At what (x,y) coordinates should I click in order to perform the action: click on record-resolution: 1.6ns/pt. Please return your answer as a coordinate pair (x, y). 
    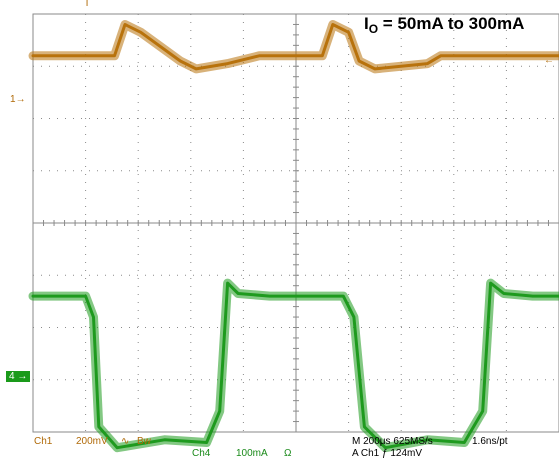
    Looking at the image, I should click on (490, 441).